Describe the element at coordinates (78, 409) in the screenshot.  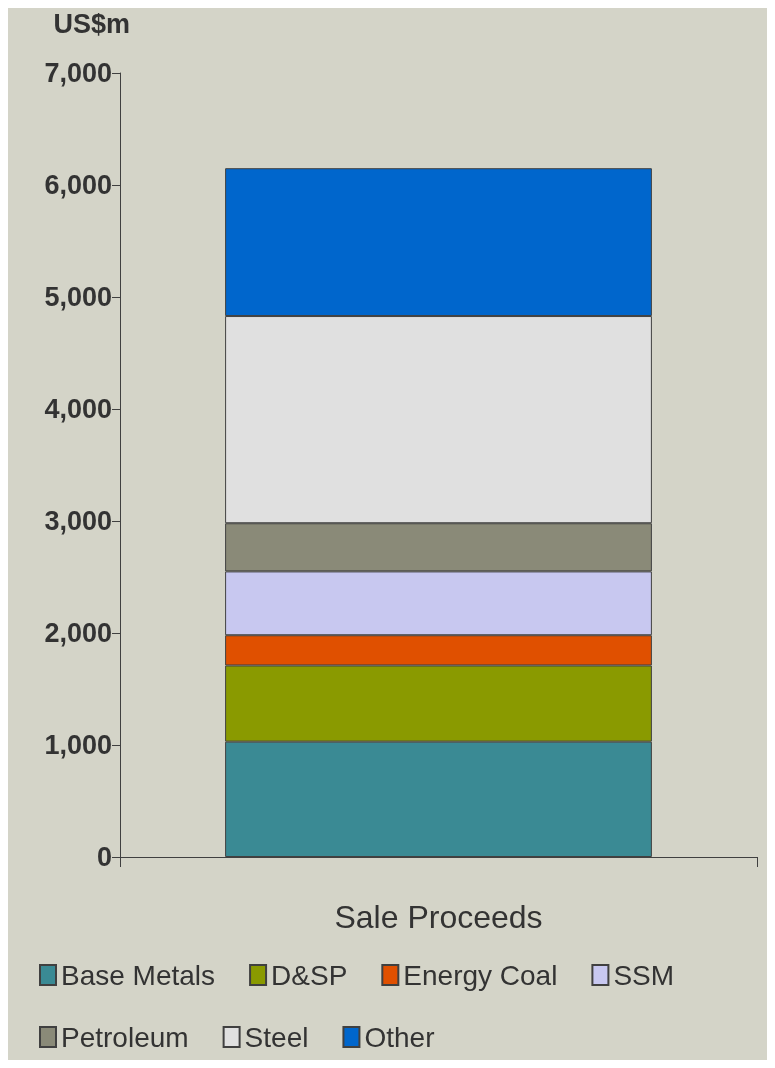
I see `y-tick-label: 4,000` at that location.